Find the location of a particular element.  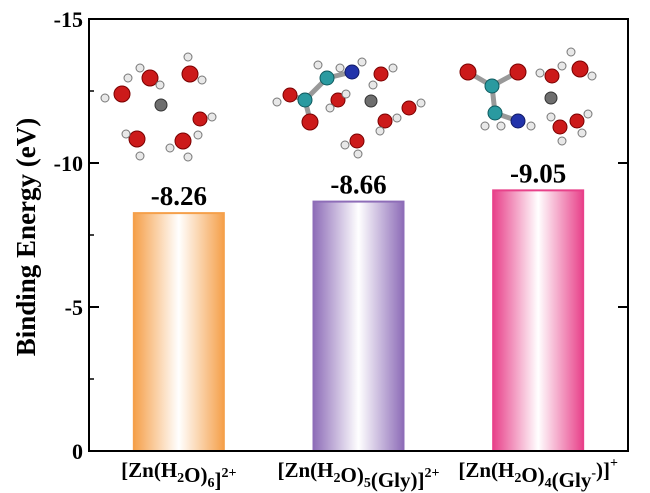

y-tick-label: -10 is located at coordinates (68, 163).